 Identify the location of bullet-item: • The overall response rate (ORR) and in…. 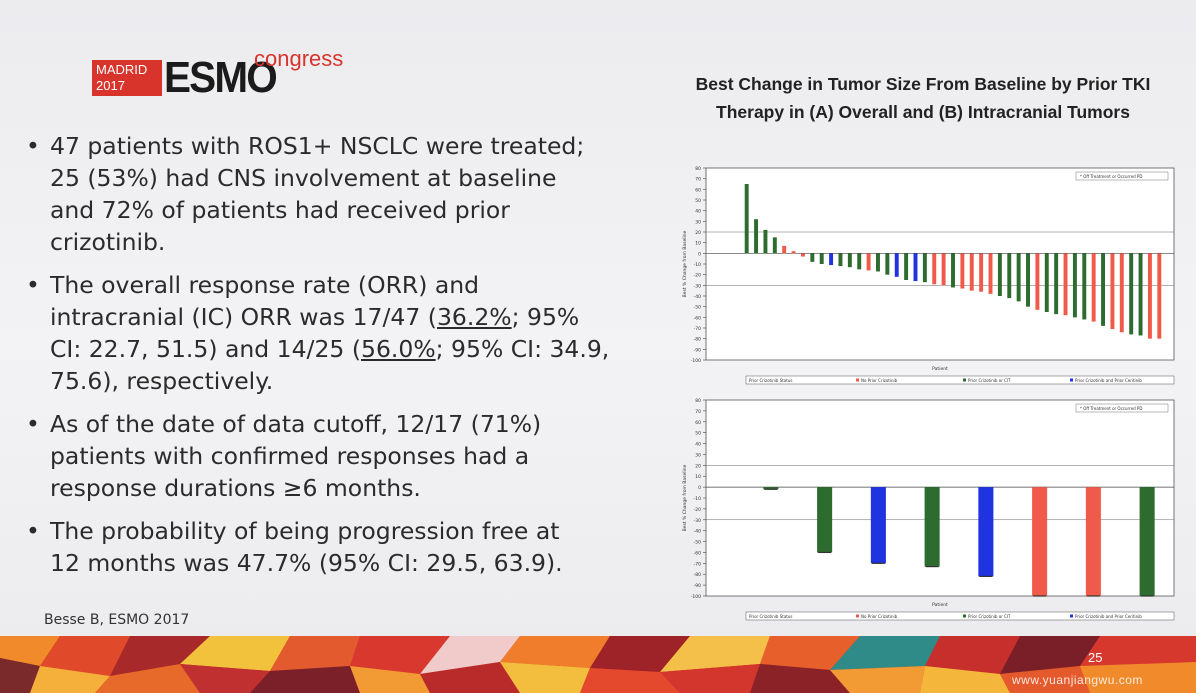
(342, 333).